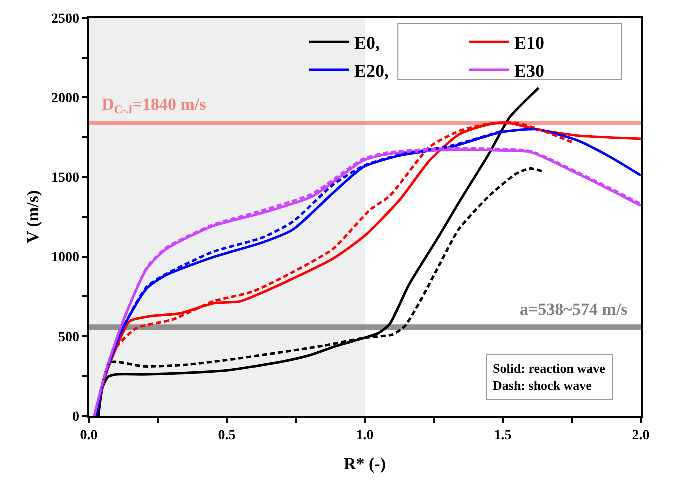  Describe the element at coordinates (365, 464) in the screenshot. I see `x-axis-title: R* (-)` at that location.